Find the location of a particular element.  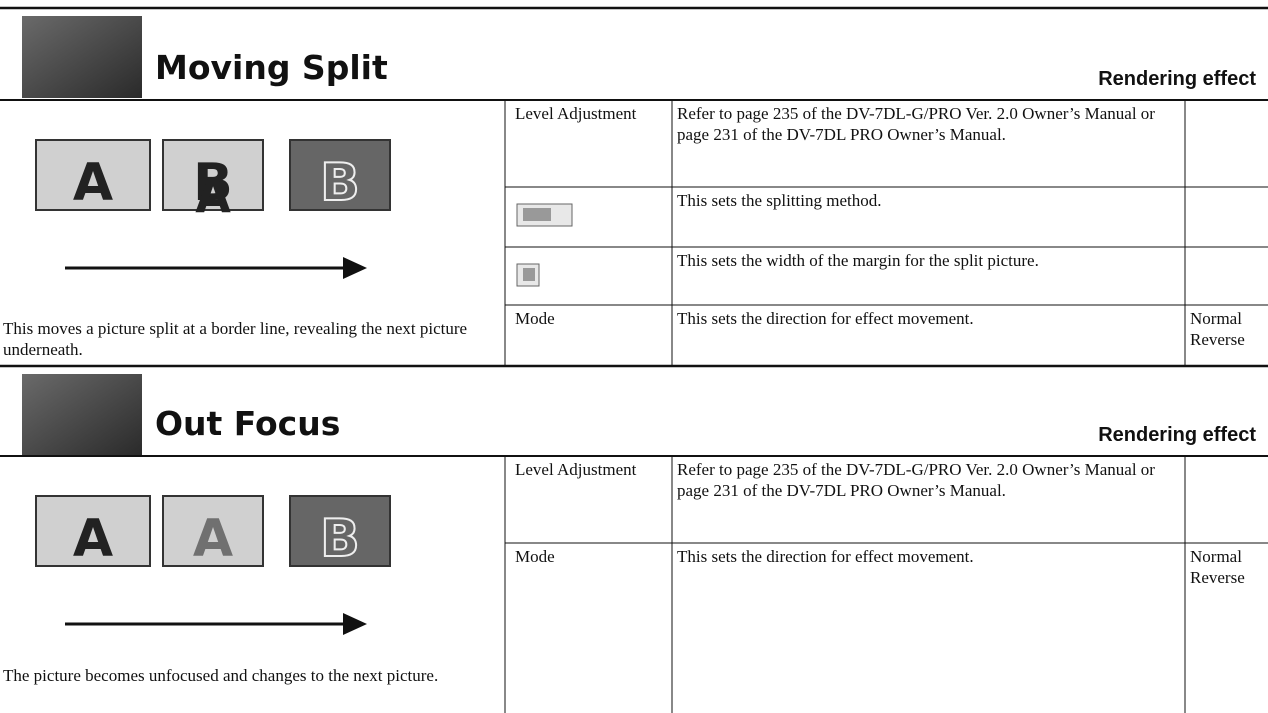

row-text: This sets the splitting method. is located at coordinates (779, 200).